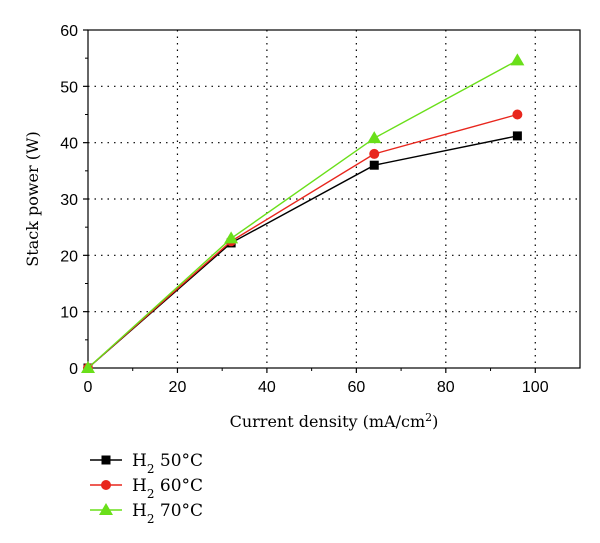 This screenshot has height=543, width=600. Describe the element at coordinates (73, 369) in the screenshot. I see `y-tick-label: 0` at that location.